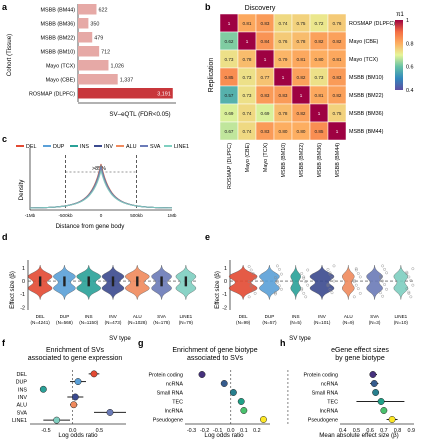  I want to click on panel-label-h: h, so click(283, 343).